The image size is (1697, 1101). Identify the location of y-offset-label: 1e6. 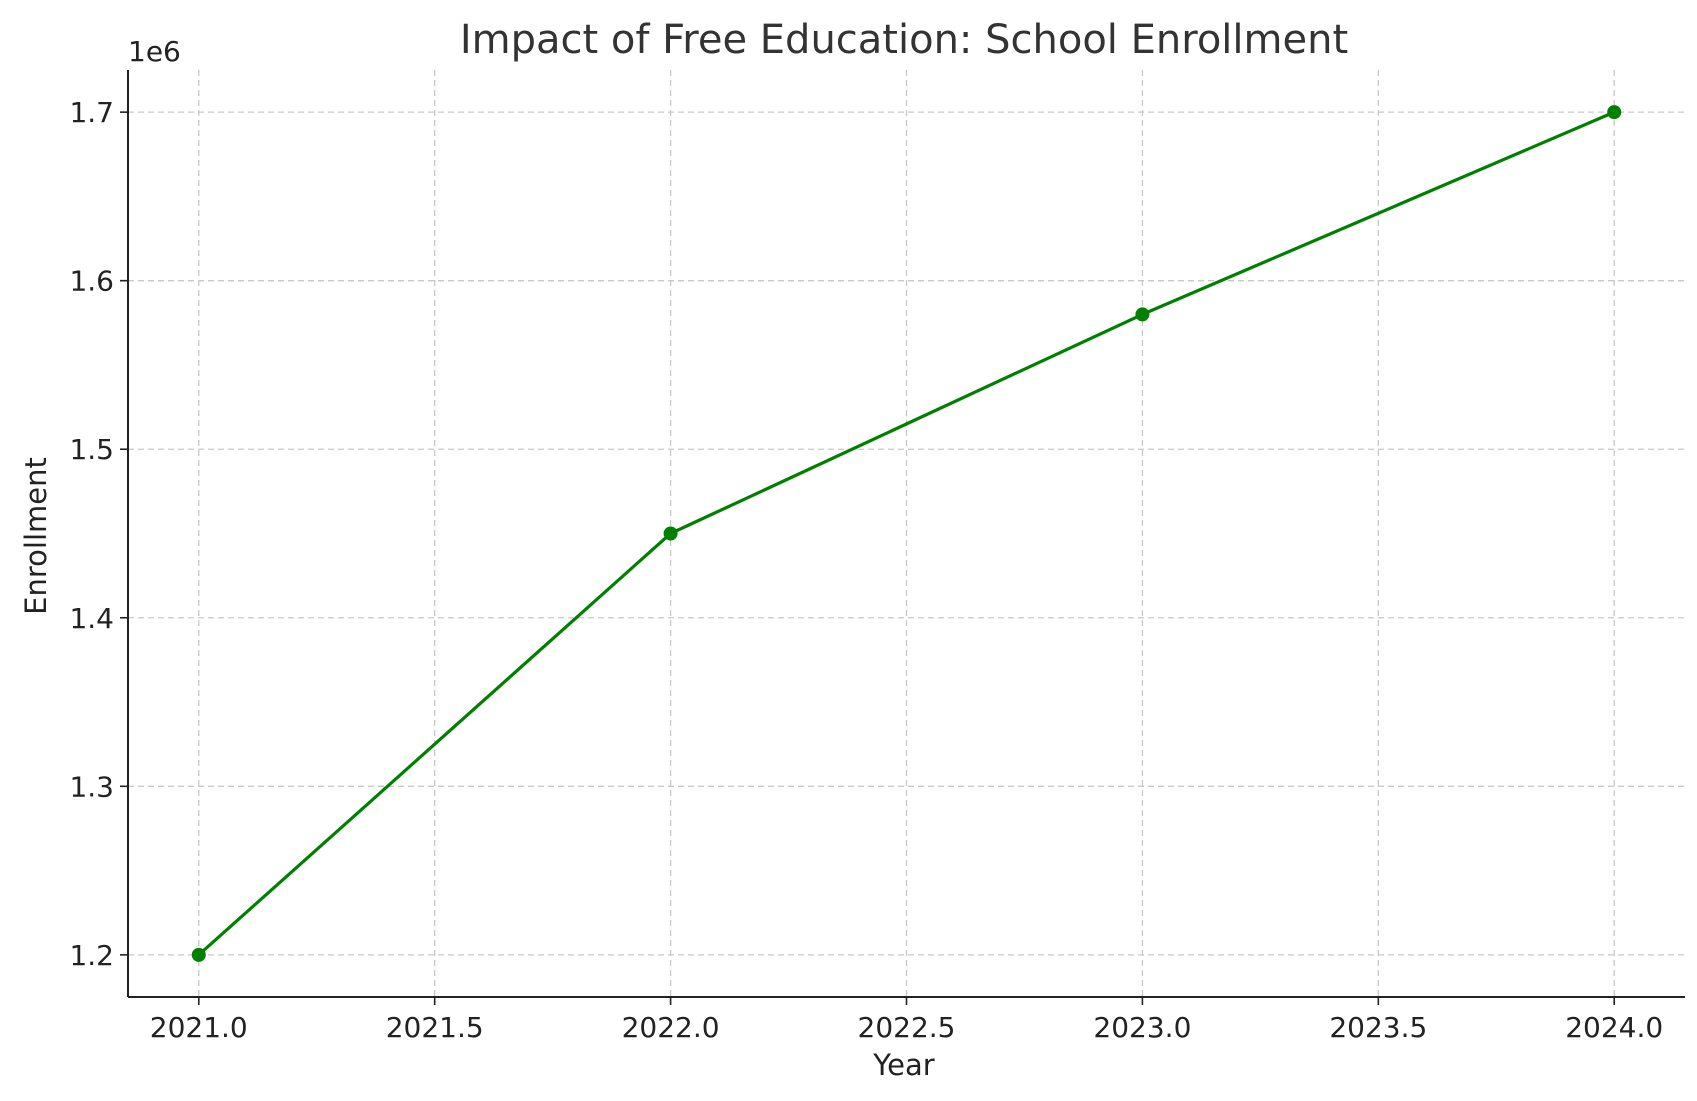
(154, 51).